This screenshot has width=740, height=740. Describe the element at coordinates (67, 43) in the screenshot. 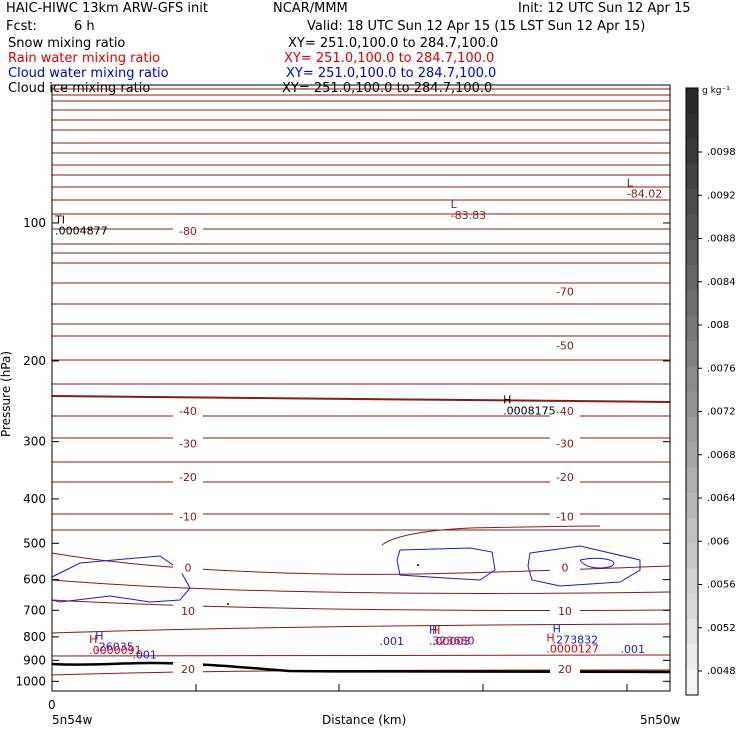

I see `field-snow-label: Snow mixing ratio` at that location.